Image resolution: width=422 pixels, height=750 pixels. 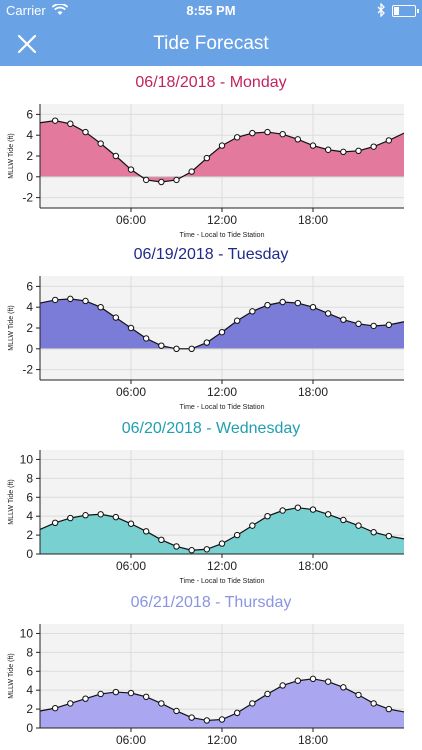 I want to click on wifi-icon, so click(x=60, y=9).